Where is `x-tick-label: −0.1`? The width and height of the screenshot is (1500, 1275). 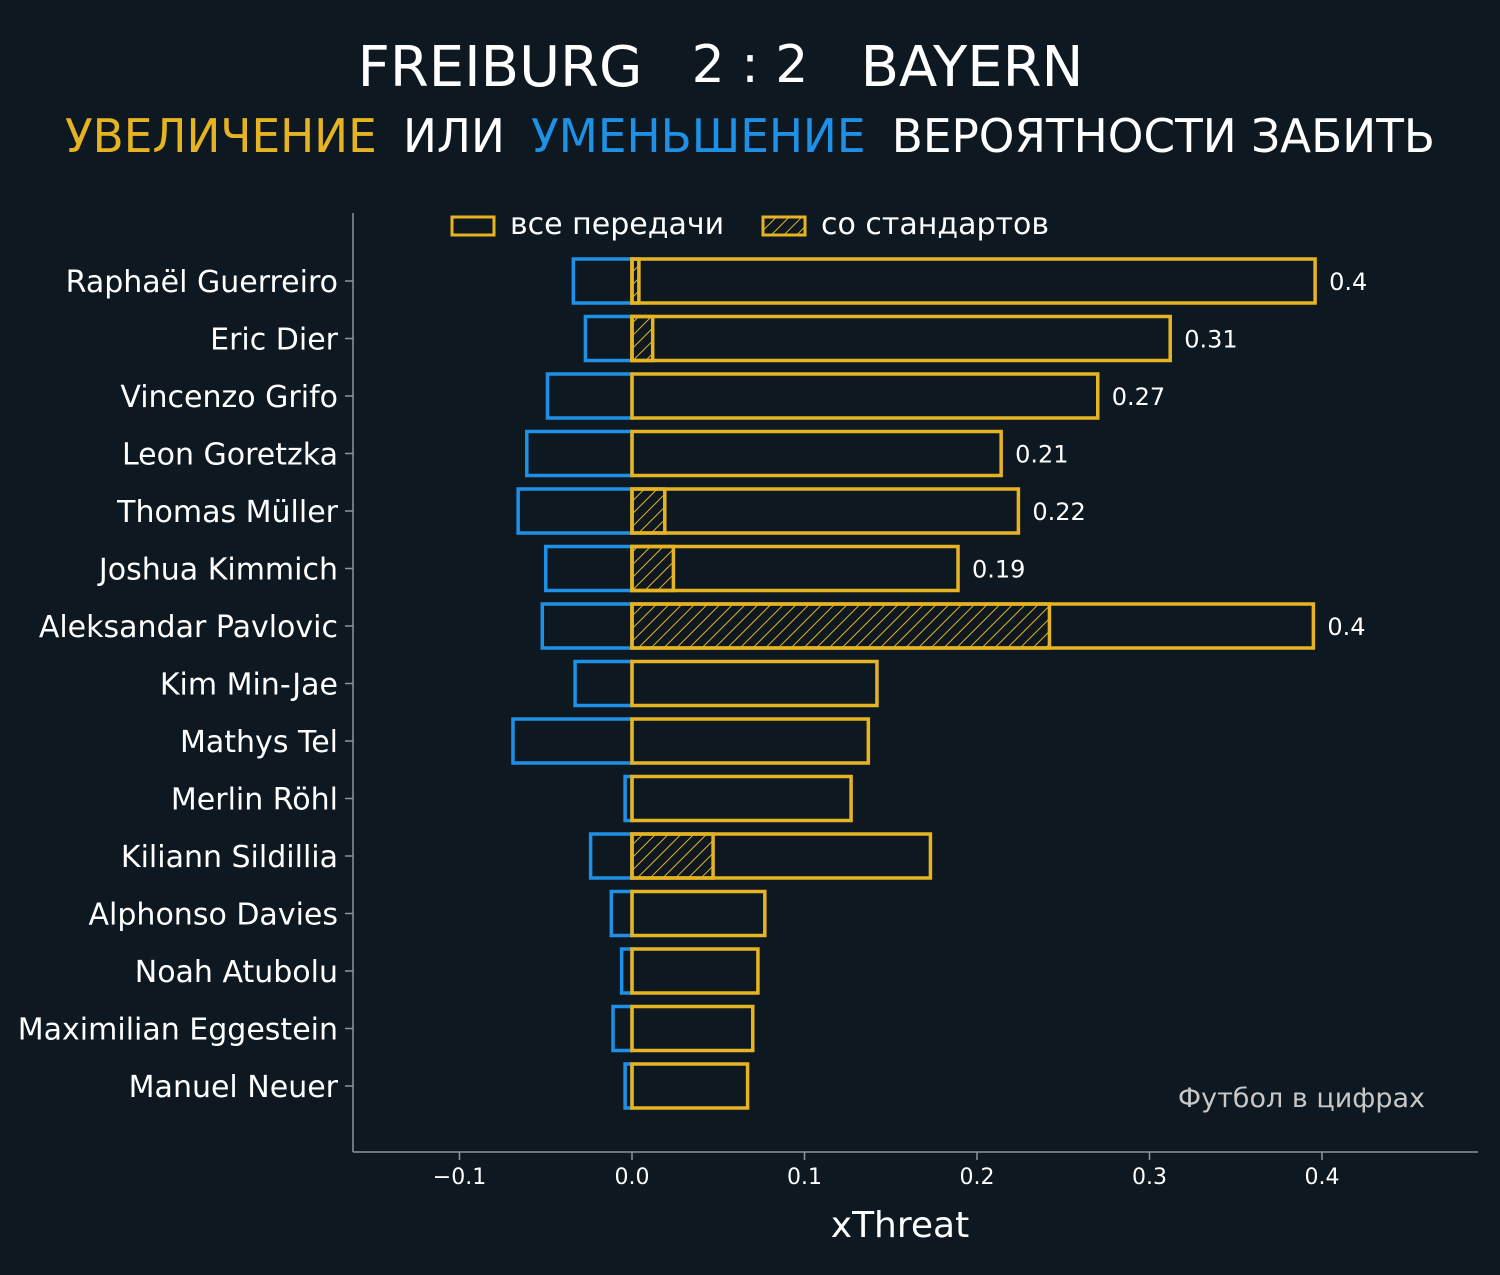 x-tick-label: −0.1 is located at coordinates (459, 1177).